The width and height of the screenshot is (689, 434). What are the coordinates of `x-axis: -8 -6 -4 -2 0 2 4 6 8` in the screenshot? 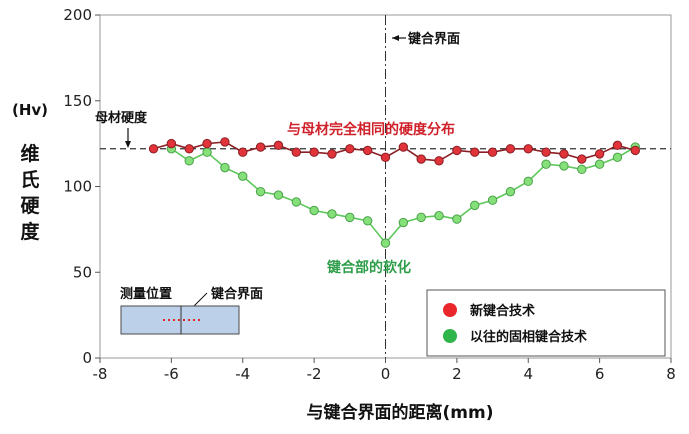 It's located at (384, 370).